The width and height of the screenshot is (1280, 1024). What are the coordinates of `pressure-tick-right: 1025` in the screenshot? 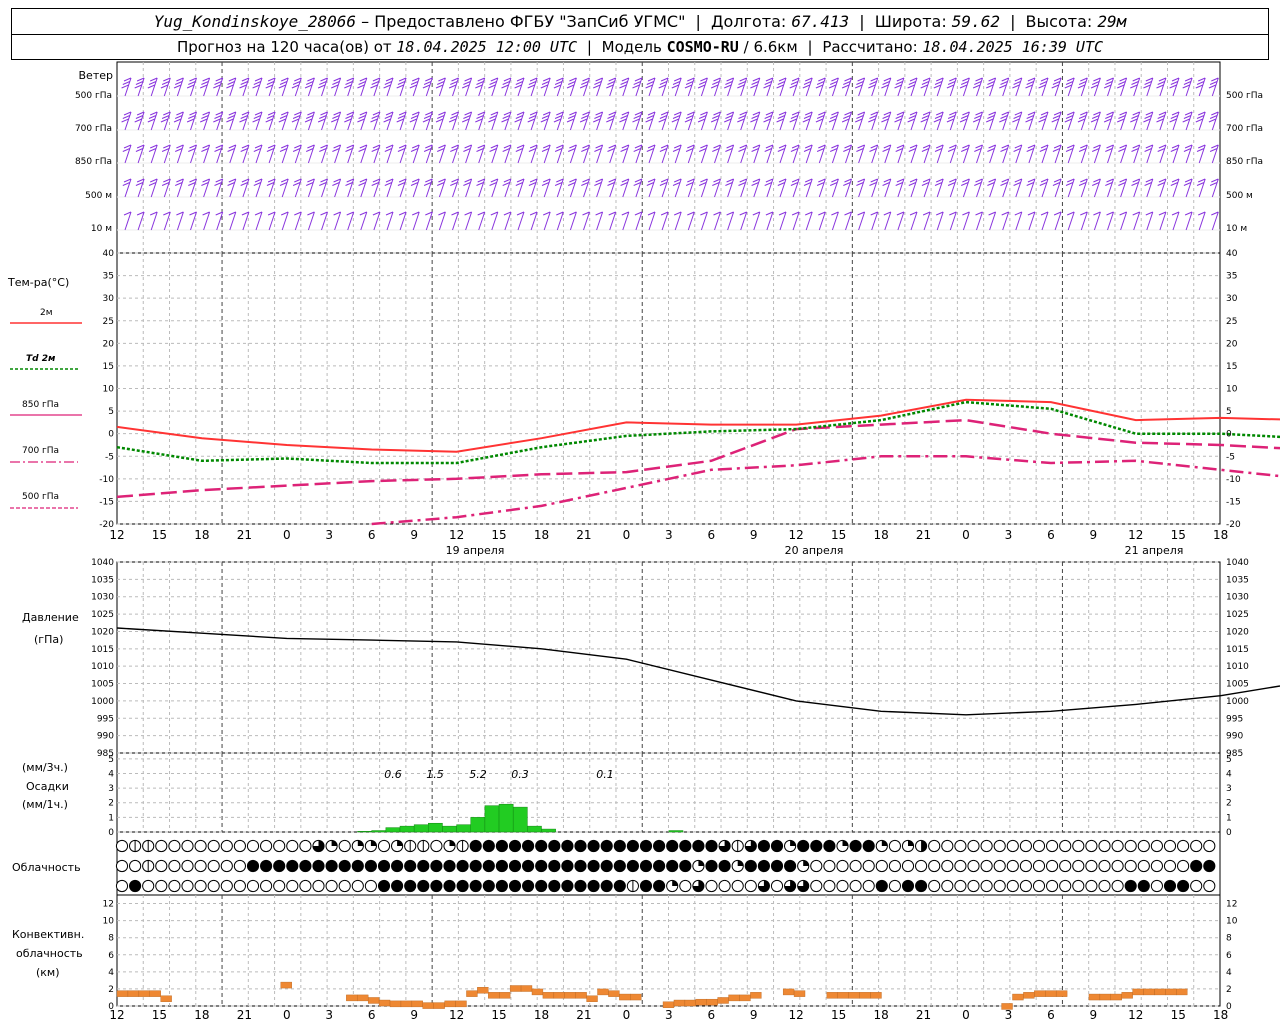 It's located at (1237, 615).